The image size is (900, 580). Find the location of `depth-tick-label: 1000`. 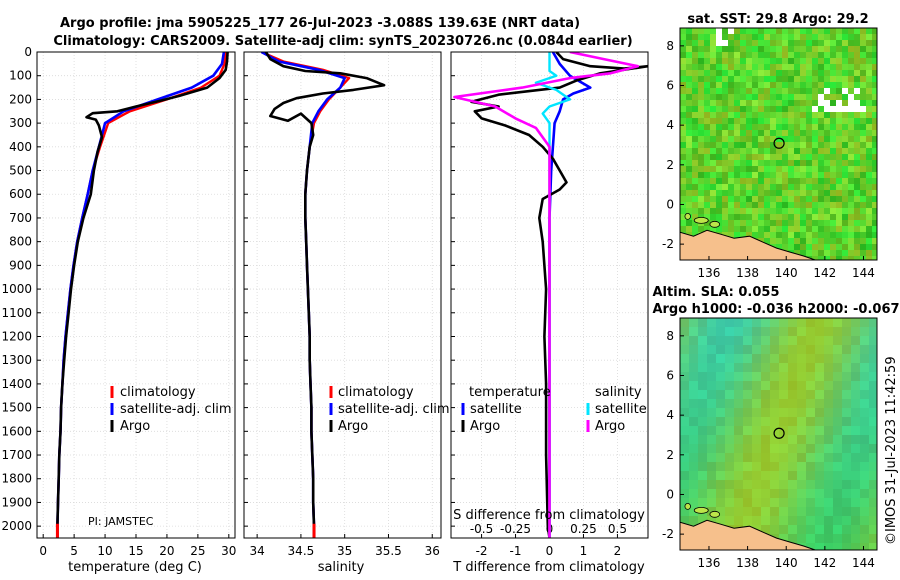

depth-tick-label: 1000 is located at coordinates (16, 289).